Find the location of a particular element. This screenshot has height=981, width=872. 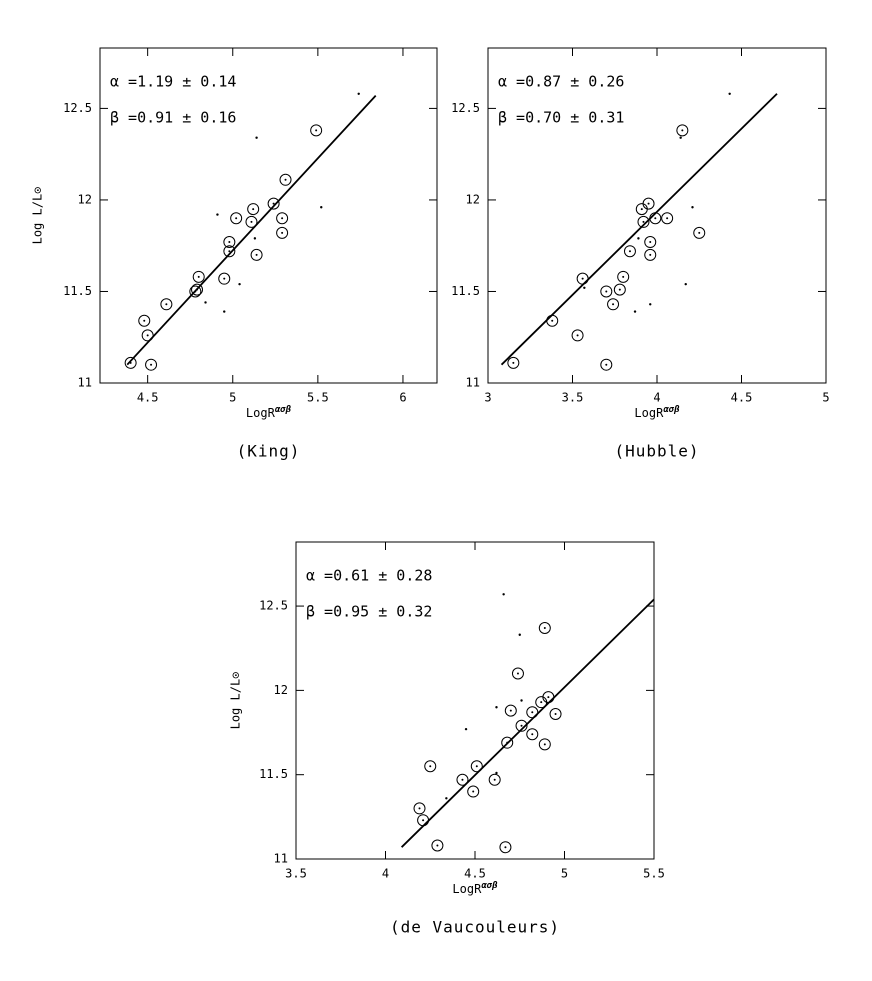

plot-frame is located at coordinates (475, 700).